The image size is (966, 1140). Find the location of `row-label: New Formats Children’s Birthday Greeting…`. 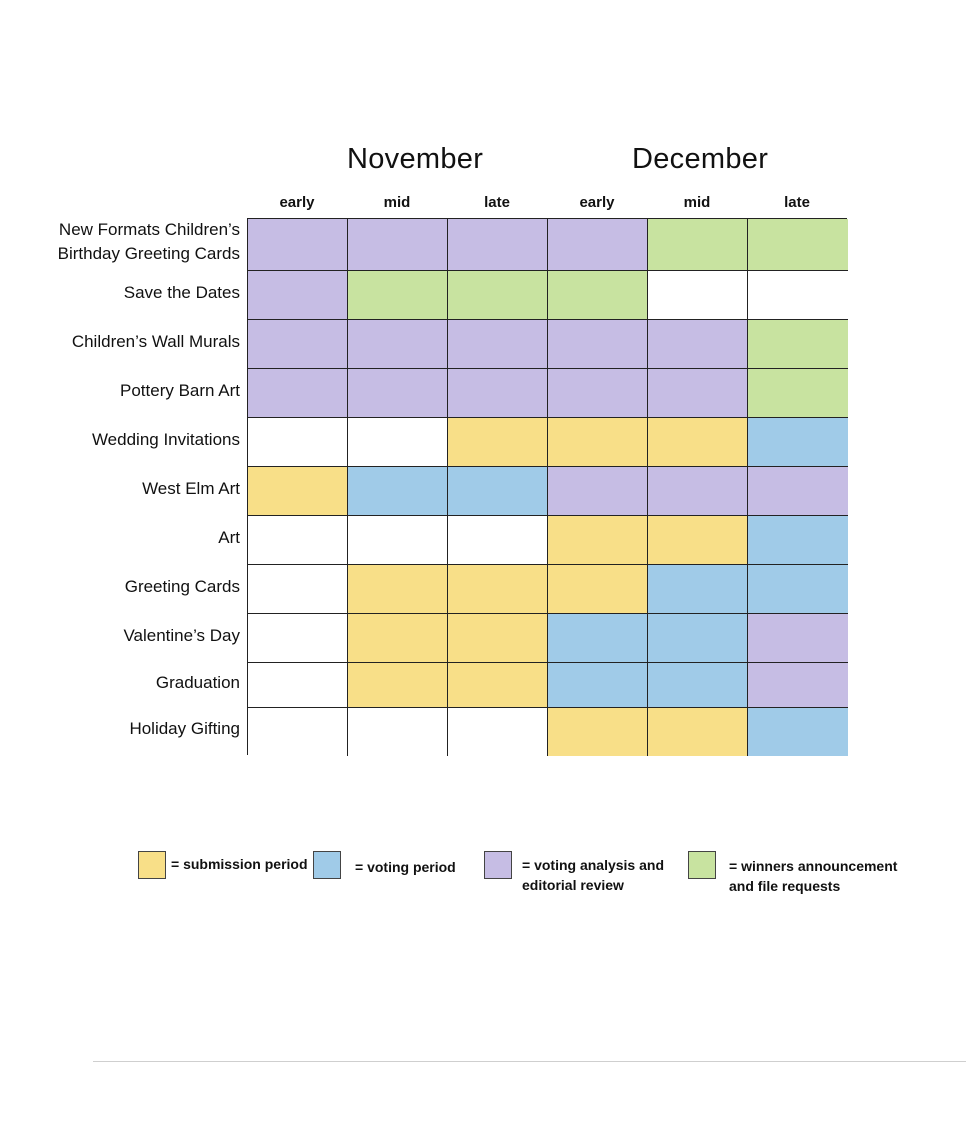

row-label: New Formats Children’s Birthday Greeting… is located at coordinates (148, 241).